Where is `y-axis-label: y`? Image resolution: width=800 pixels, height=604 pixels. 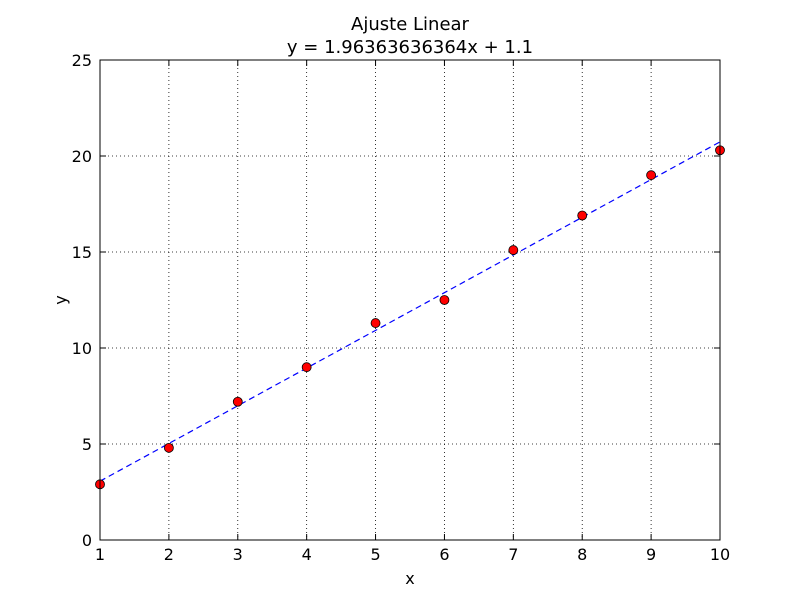
y-axis-label: y is located at coordinates (60, 299).